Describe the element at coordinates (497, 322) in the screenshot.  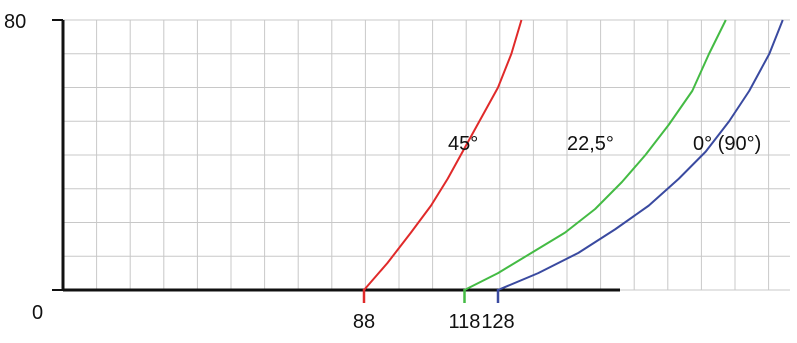
I see `x-tick-label-2: 128` at that location.